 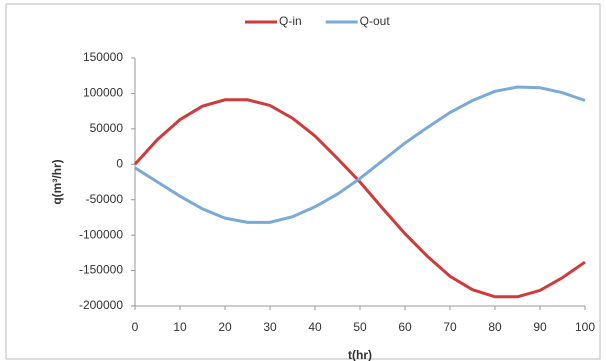 I want to click on x-tick-label: 60, so click(x=405, y=327).